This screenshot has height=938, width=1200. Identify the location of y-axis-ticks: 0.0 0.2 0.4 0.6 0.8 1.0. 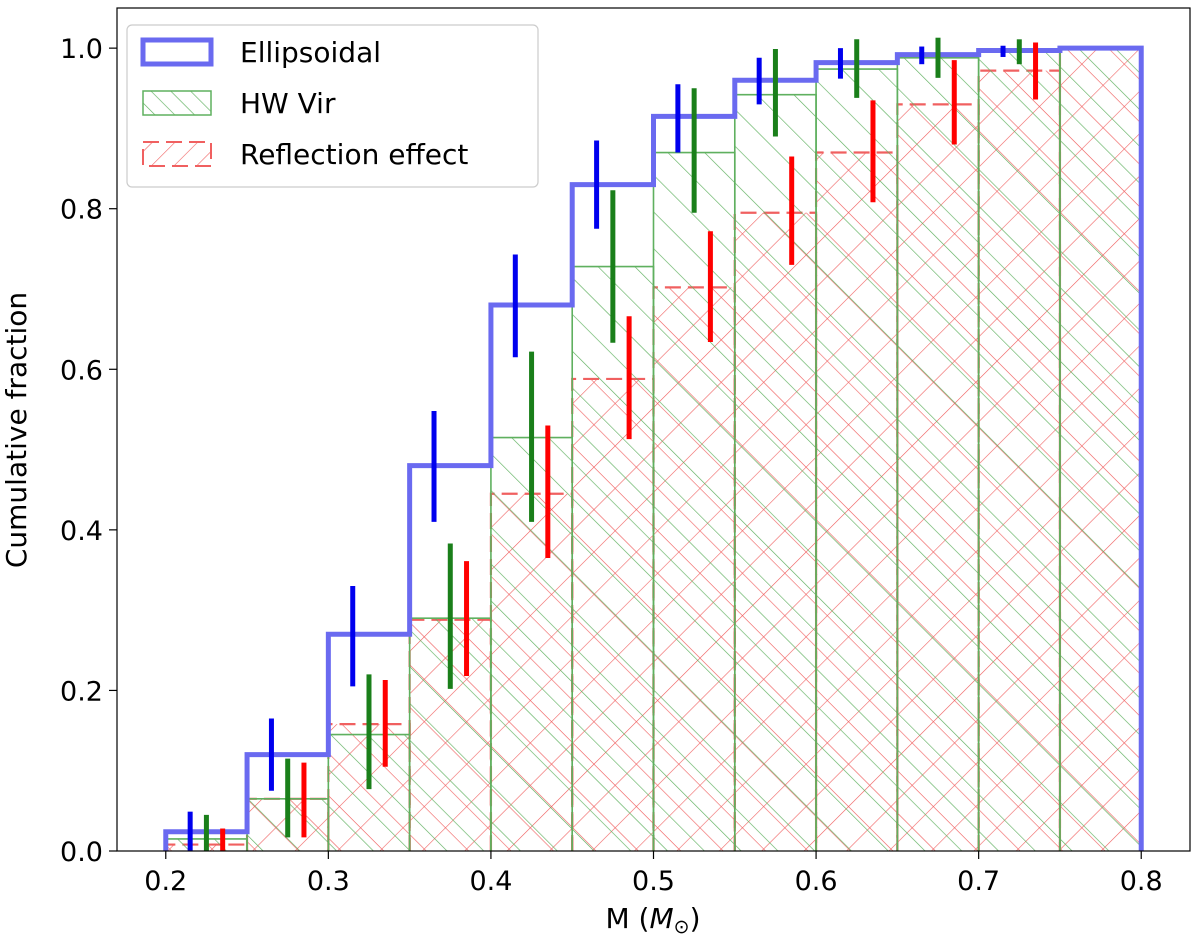
(88, 451).